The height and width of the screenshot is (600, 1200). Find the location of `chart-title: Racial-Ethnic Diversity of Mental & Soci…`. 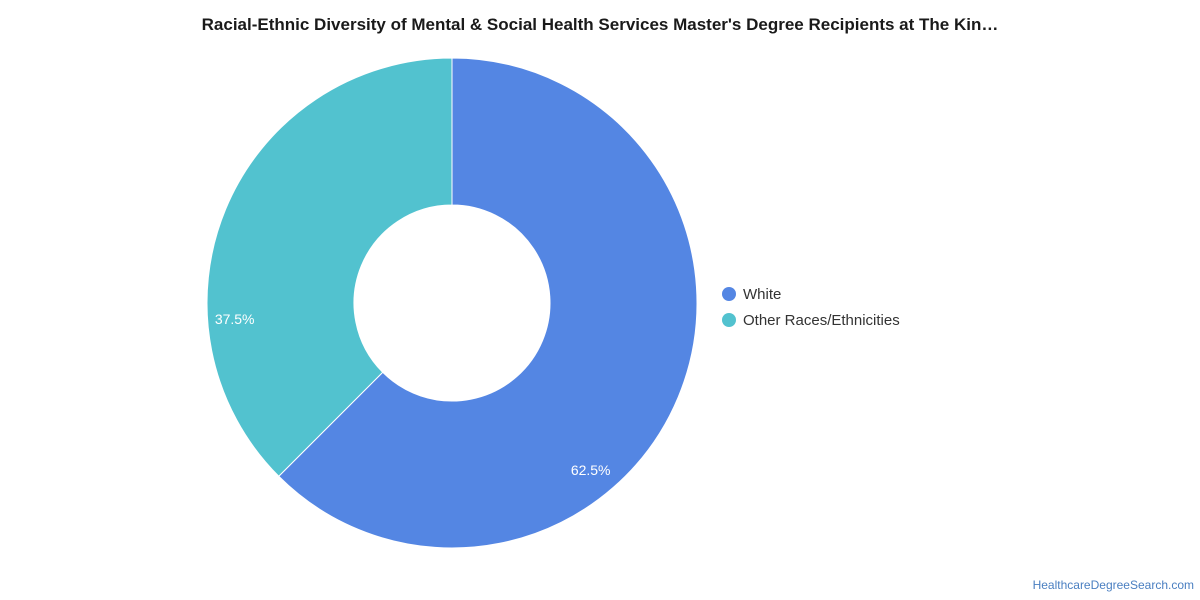

chart-title: Racial-Ethnic Diversity of Mental & Soci… is located at coordinates (600, 24).